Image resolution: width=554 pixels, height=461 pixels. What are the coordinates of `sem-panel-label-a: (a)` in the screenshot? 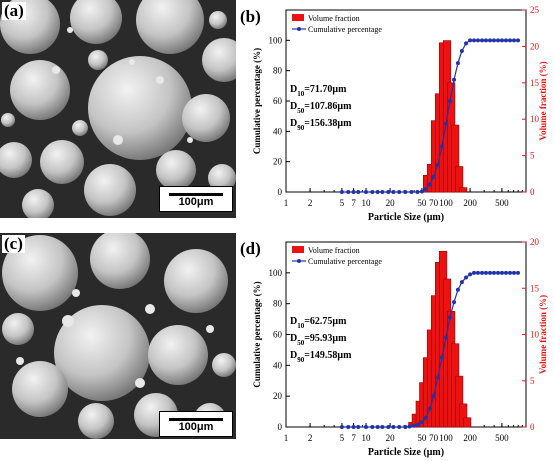 It's located at (14, 10).